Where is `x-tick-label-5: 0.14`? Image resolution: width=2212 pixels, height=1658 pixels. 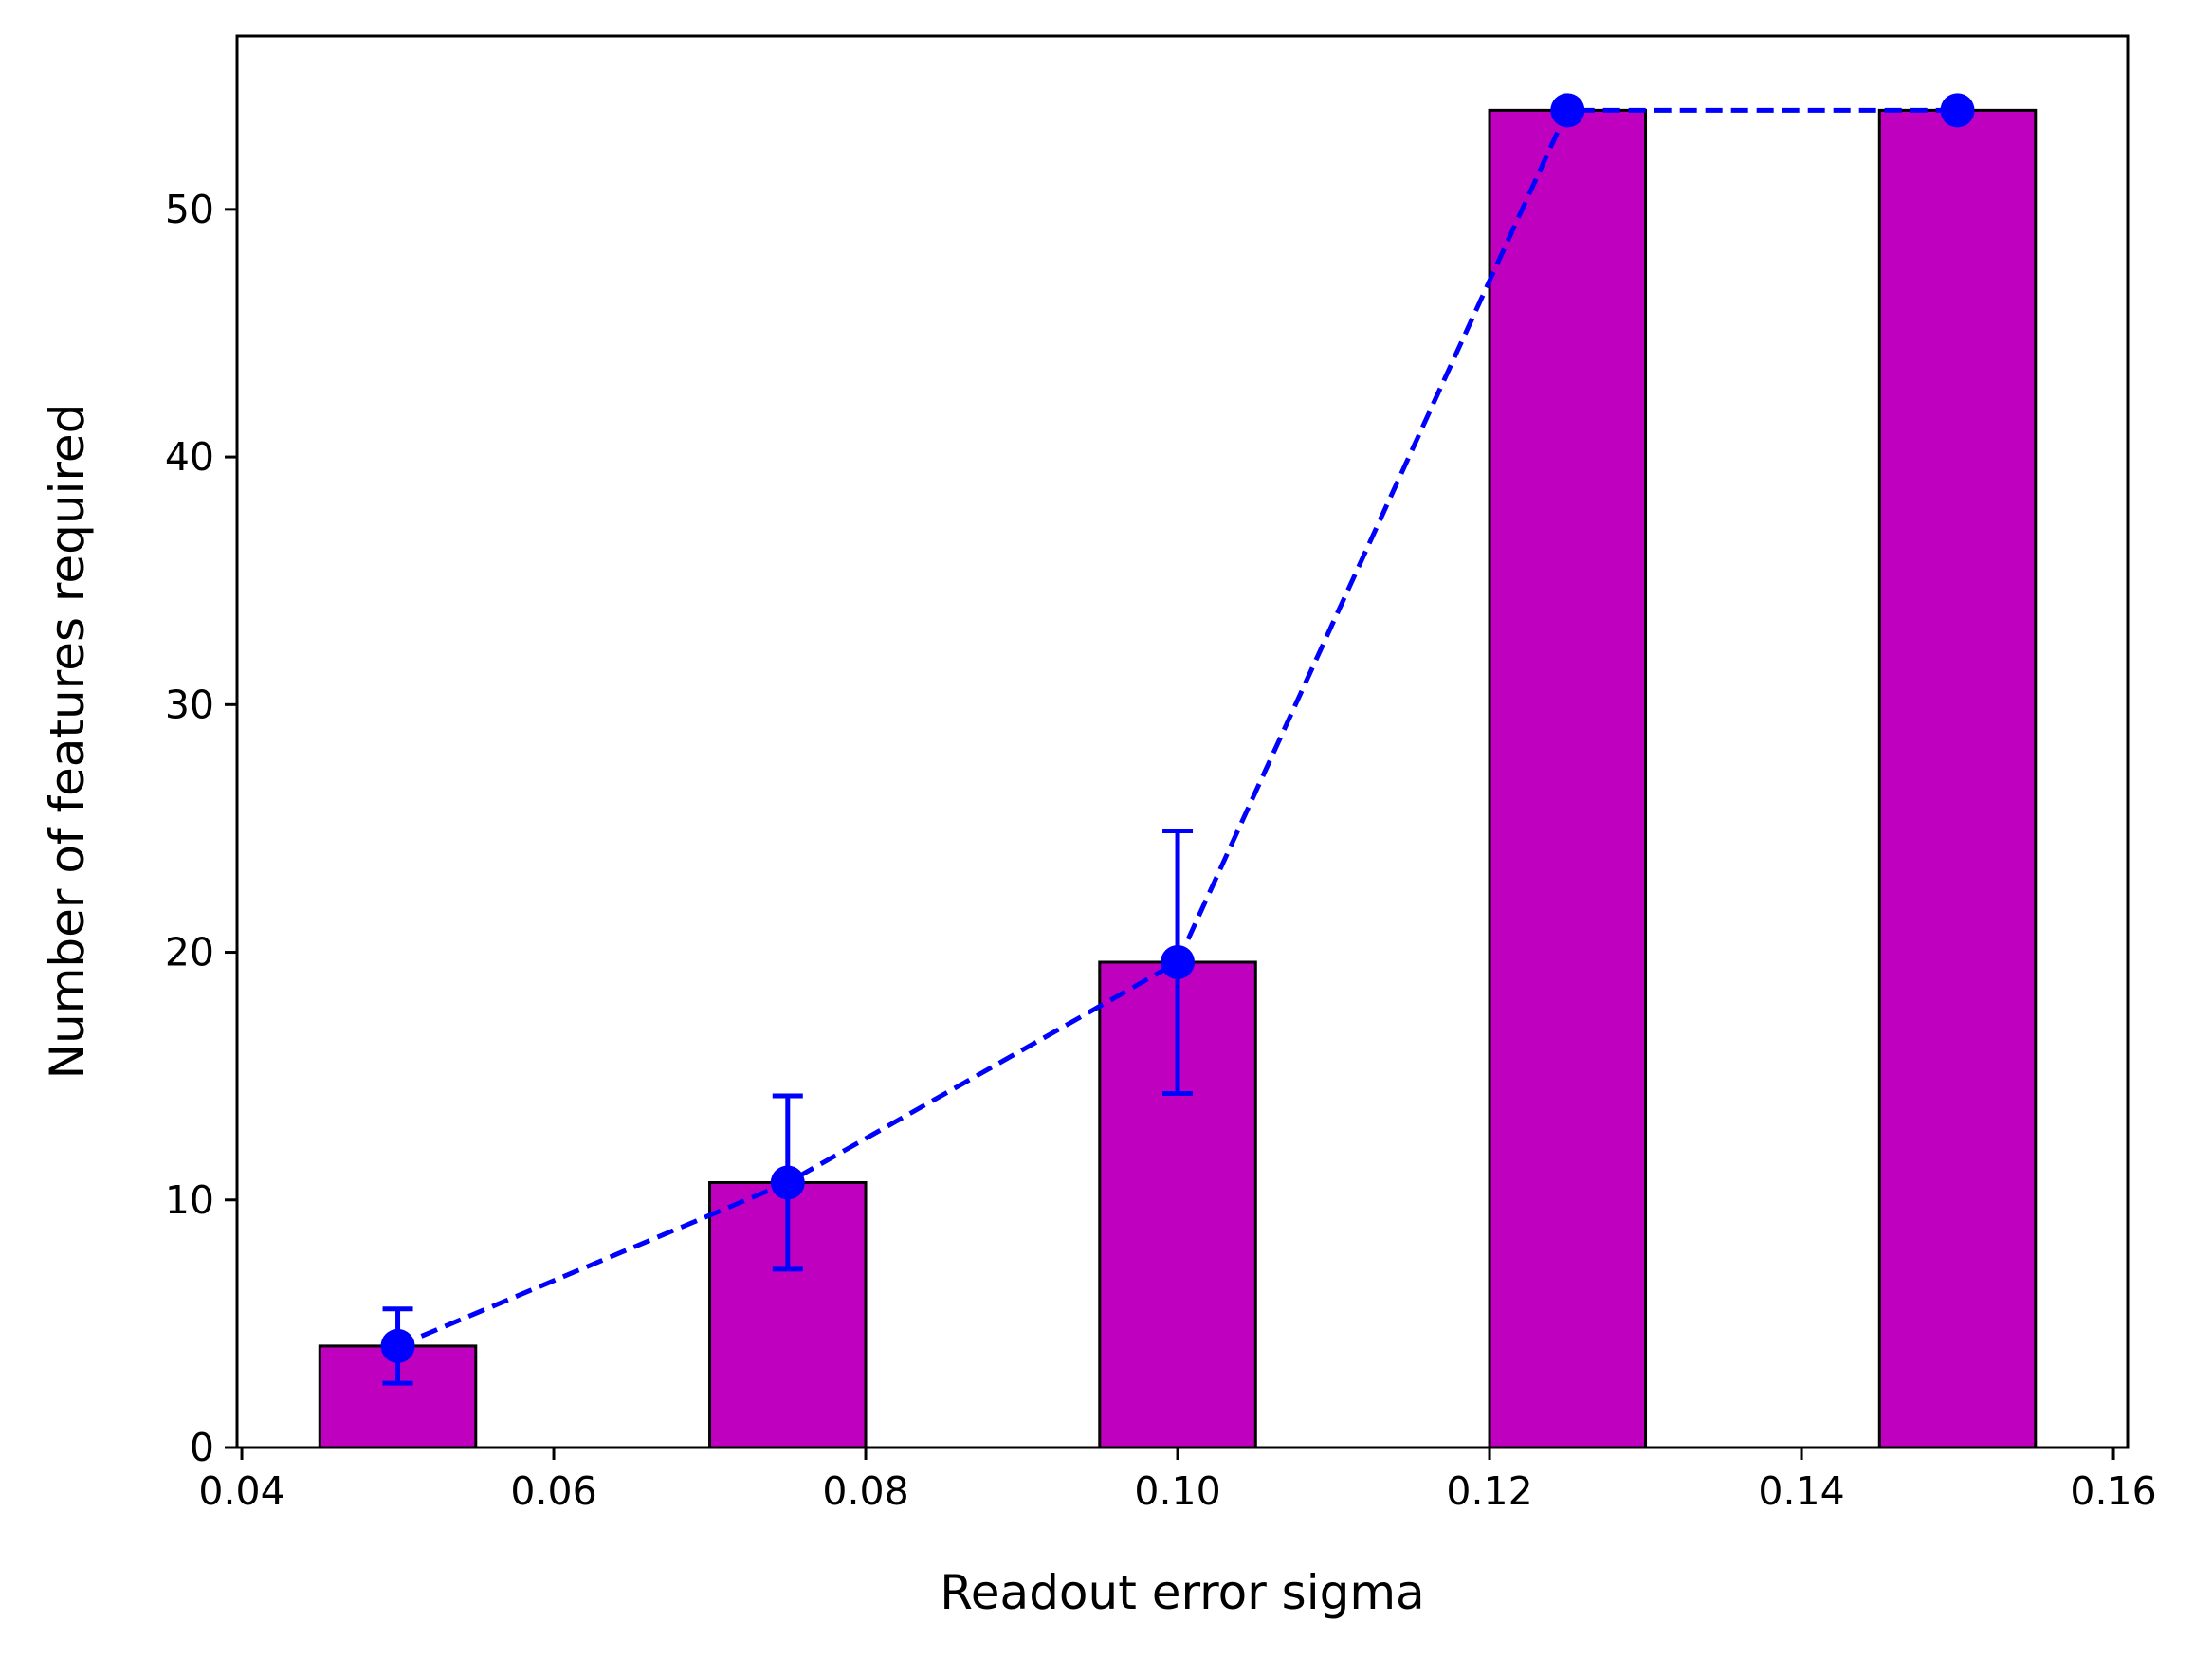 x-tick-label-5: 0.14 is located at coordinates (1801, 1491).